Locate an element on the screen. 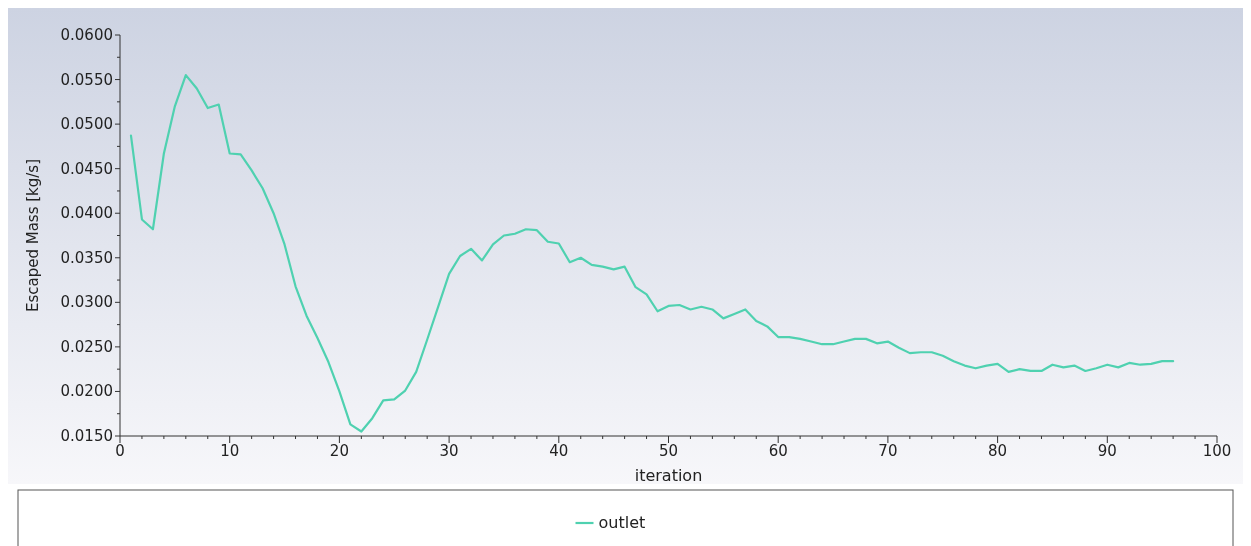 The width and height of the screenshot is (1251, 546). x-tick-label: 90 is located at coordinates (1107, 451).